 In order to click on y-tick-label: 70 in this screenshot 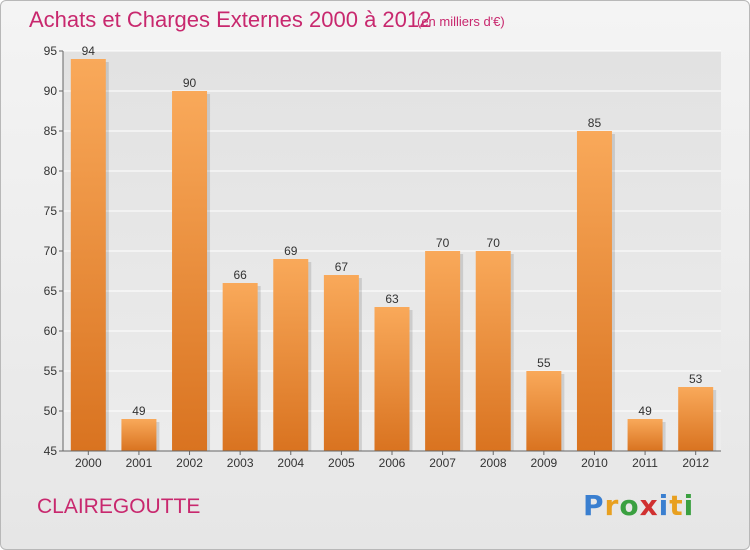, I will do `click(51, 251)`.